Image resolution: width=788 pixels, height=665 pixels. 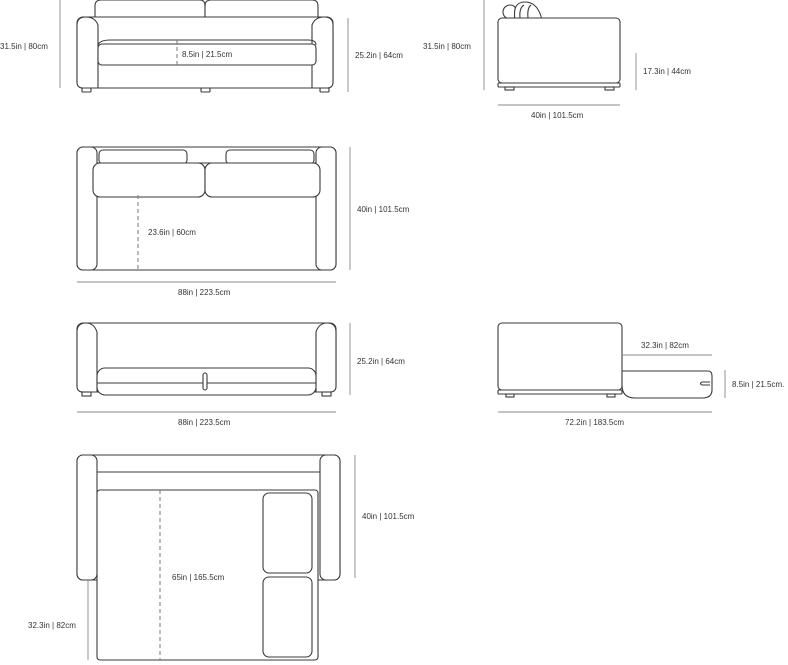 What do you see at coordinates (447, 46) in the screenshot?
I see `side-height-total-label: 31.5in | 80cm` at bounding box center [447, 46].